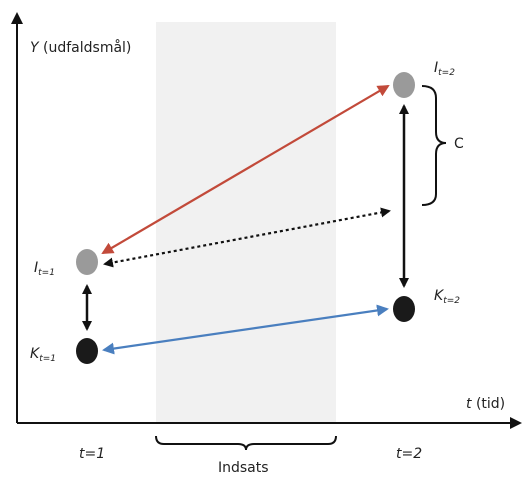 This screenshot has height=477, width=524. Describe the element at coordinates (80, 47) in the screenshot. I see `y-axis-label: Y (udfaldsmål)` at that location.